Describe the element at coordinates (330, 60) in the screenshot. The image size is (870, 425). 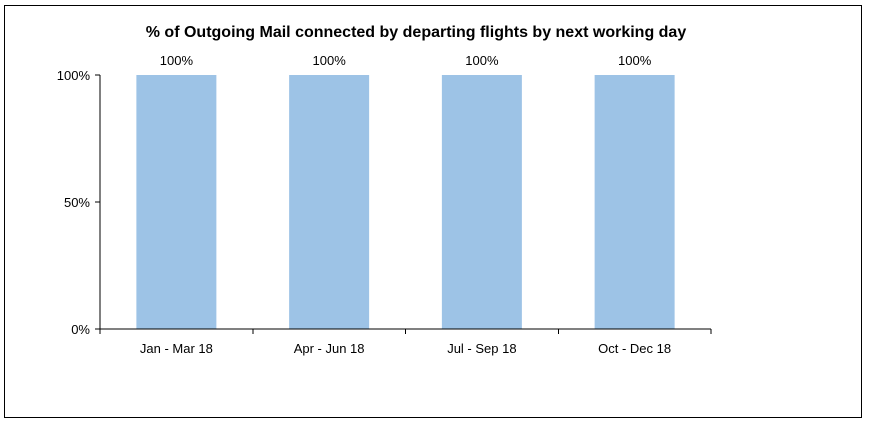
I see `data-label-2: 100%` at that location.